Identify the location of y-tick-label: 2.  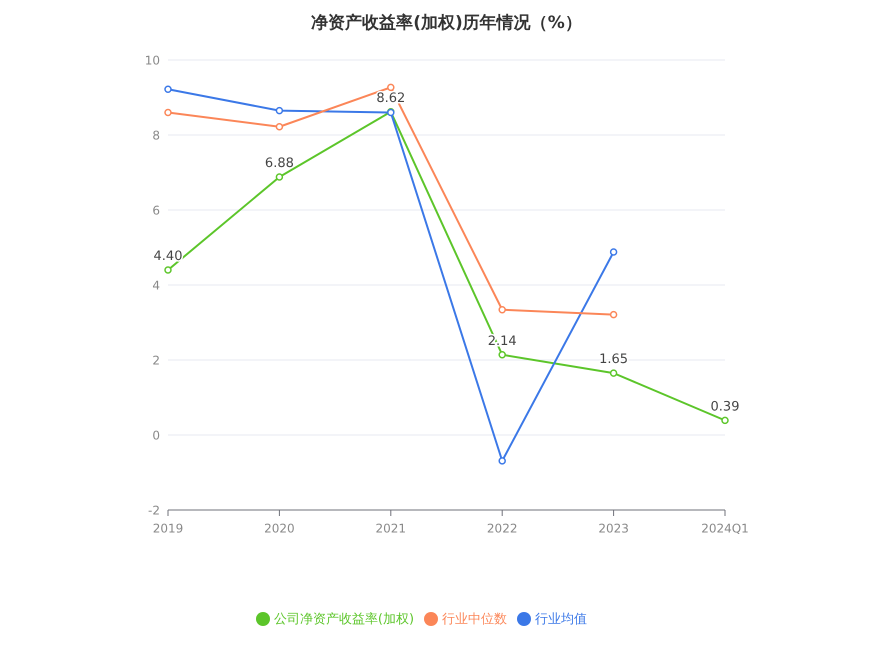
(156, 360).